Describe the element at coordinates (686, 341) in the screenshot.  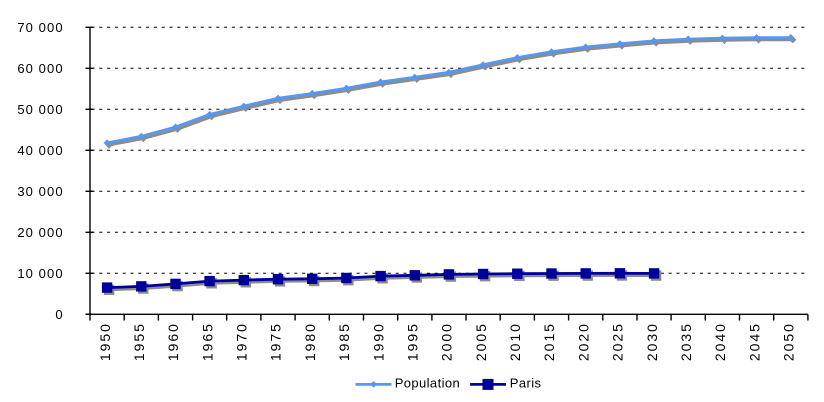
I see `svg-text: 2035` at that location.